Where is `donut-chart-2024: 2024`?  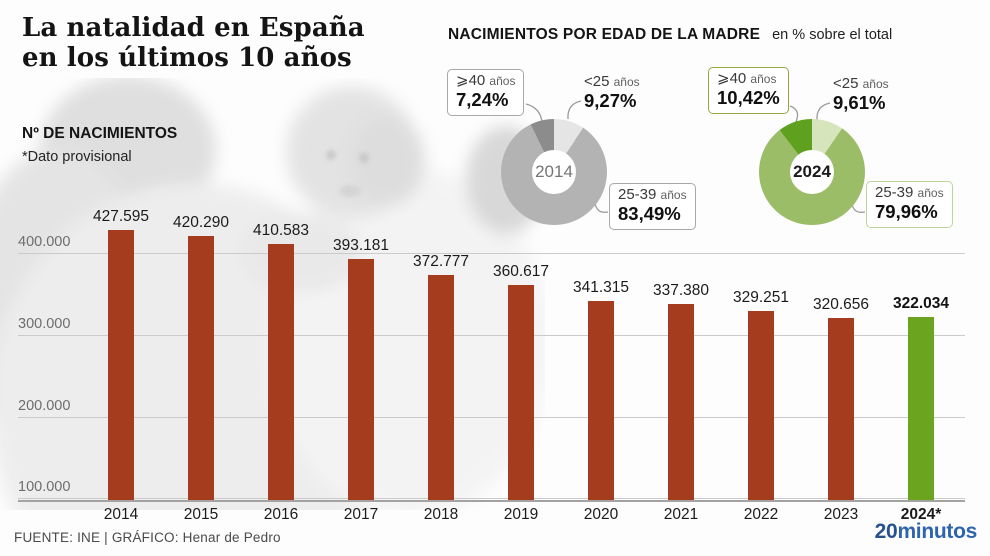 donut-chart-2024: 2024 is located at coordinates (812, 172).